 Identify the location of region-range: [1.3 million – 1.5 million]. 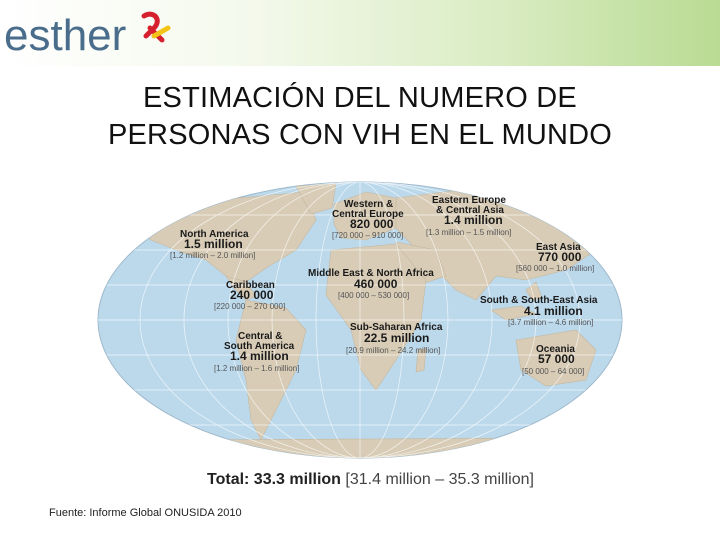
(468, 232).